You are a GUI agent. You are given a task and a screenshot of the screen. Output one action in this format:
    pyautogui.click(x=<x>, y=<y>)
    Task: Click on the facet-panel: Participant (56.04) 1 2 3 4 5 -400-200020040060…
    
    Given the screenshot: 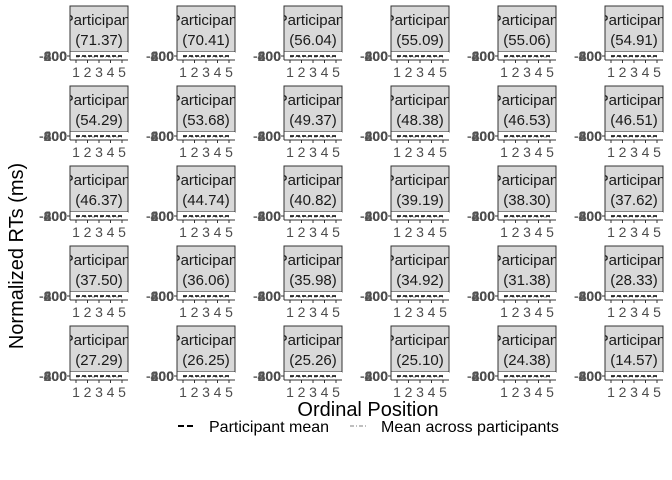 What is the action you would take?
    pyautogui.click(x=298, y=42)
    